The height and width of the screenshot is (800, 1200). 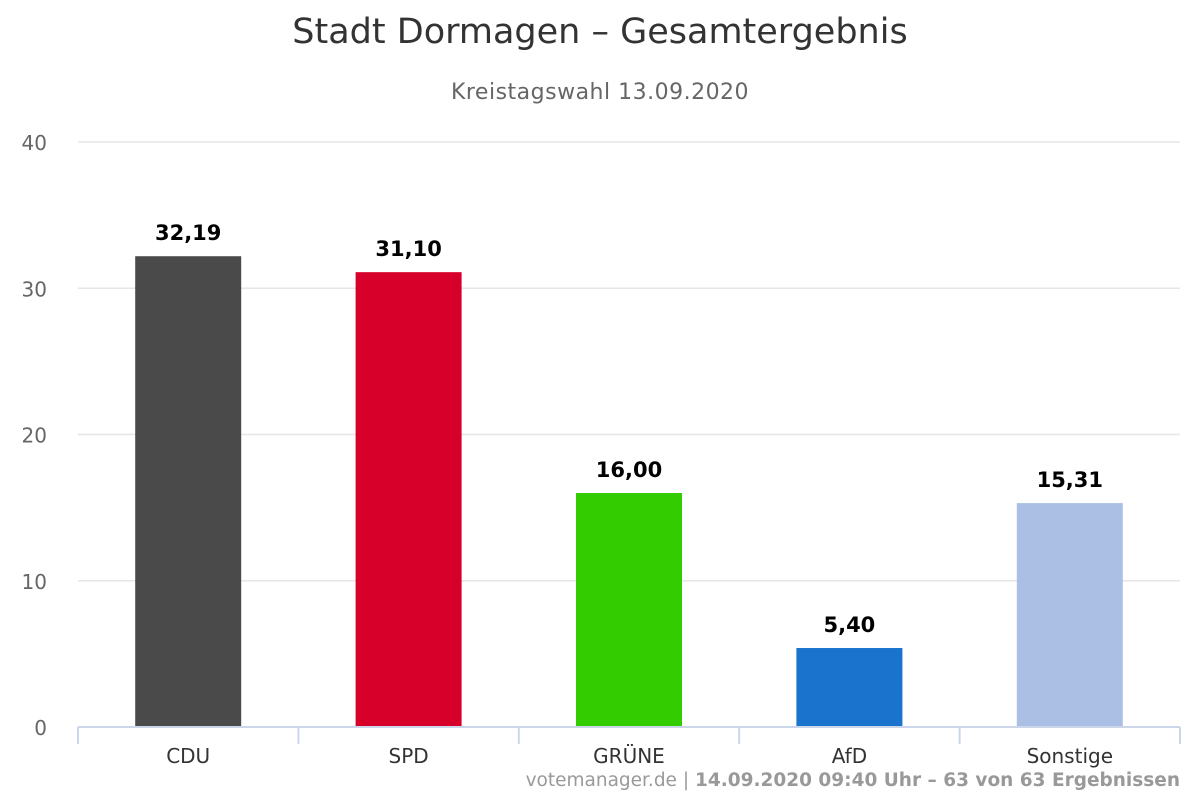 I want to click on data-label: 31,10, so click(x=408, y=249).